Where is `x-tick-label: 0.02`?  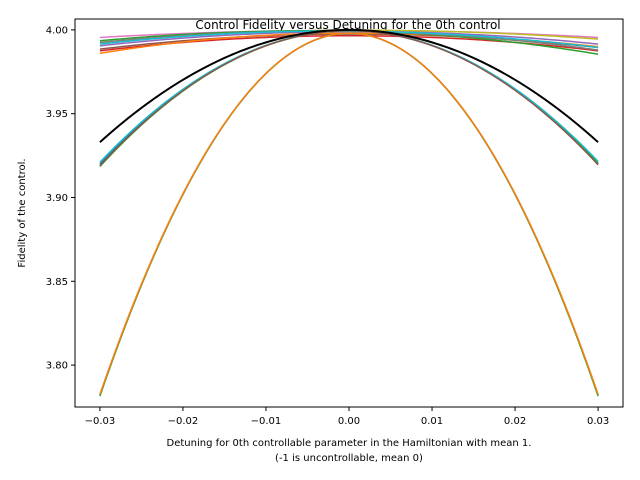 x-tick-label: 0.02 is located at coordinates (515, 421).